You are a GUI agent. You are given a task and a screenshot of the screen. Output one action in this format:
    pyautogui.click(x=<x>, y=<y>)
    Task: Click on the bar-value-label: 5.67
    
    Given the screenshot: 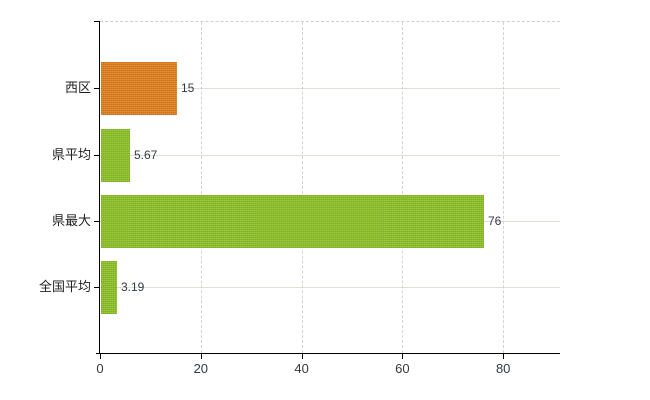 What is the action you would take?
    pyautogui.click(x=146, y=155)
    